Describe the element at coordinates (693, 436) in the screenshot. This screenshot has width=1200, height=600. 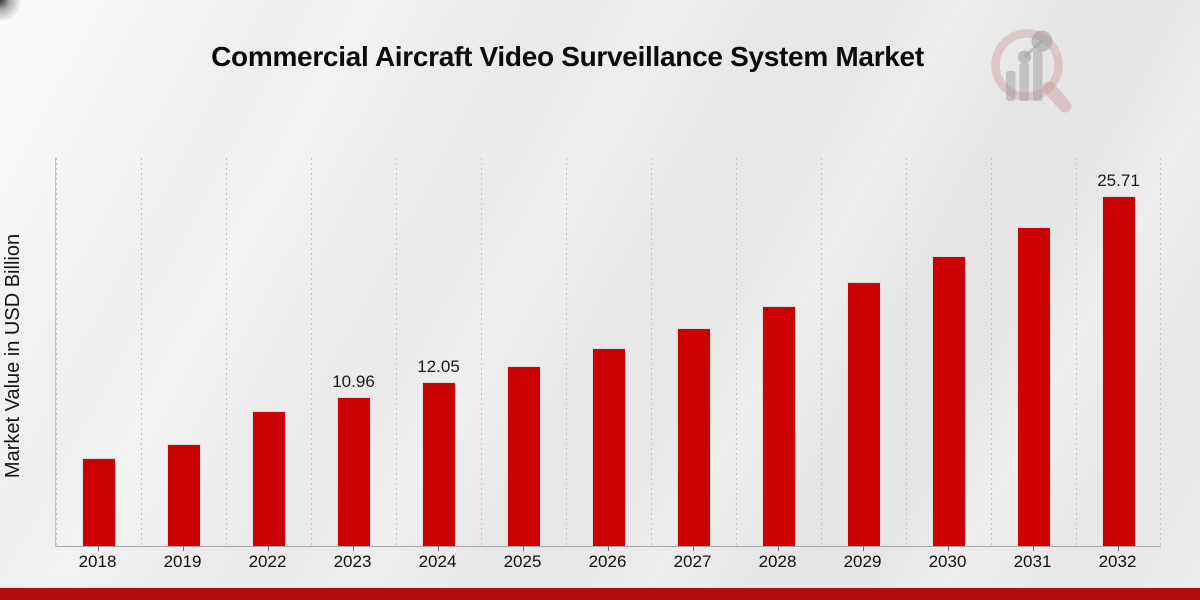
I see `bar-2027` at that location.